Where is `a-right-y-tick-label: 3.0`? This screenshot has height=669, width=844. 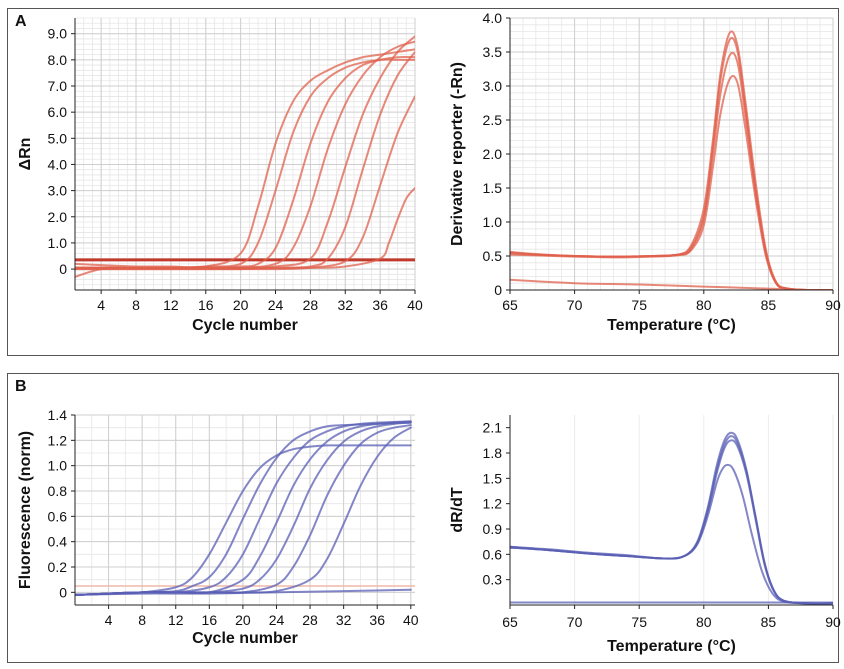 a-right-y-tick-label: 3.0 is located at coordinates (493, 86).